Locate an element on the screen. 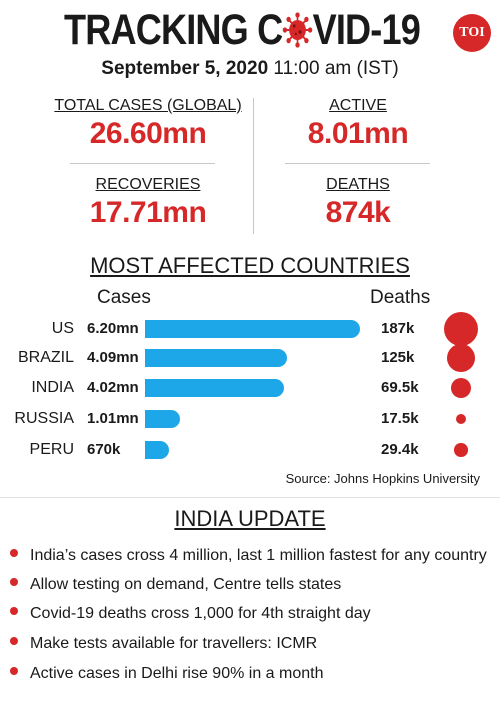  cases-value: 670k is located at coordinates (104, 449).